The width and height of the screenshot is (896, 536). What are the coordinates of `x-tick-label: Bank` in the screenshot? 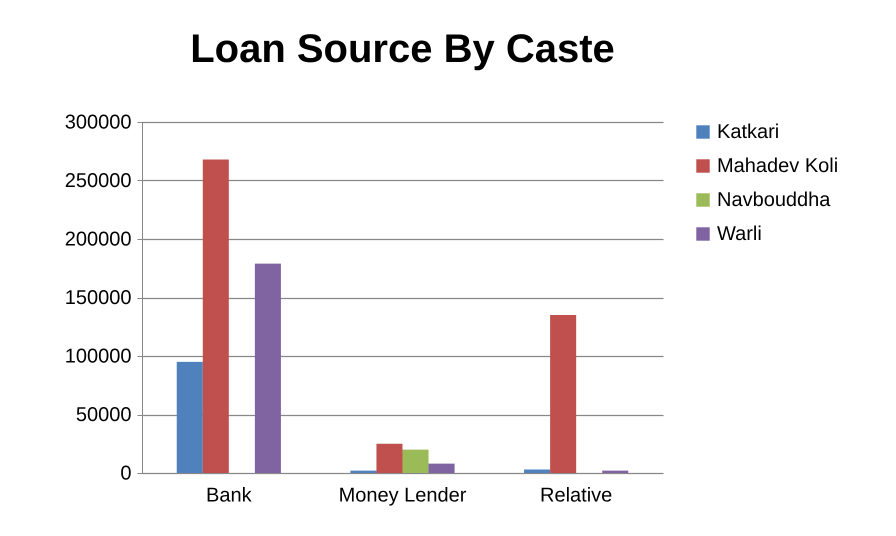 It's located at (229, 495).